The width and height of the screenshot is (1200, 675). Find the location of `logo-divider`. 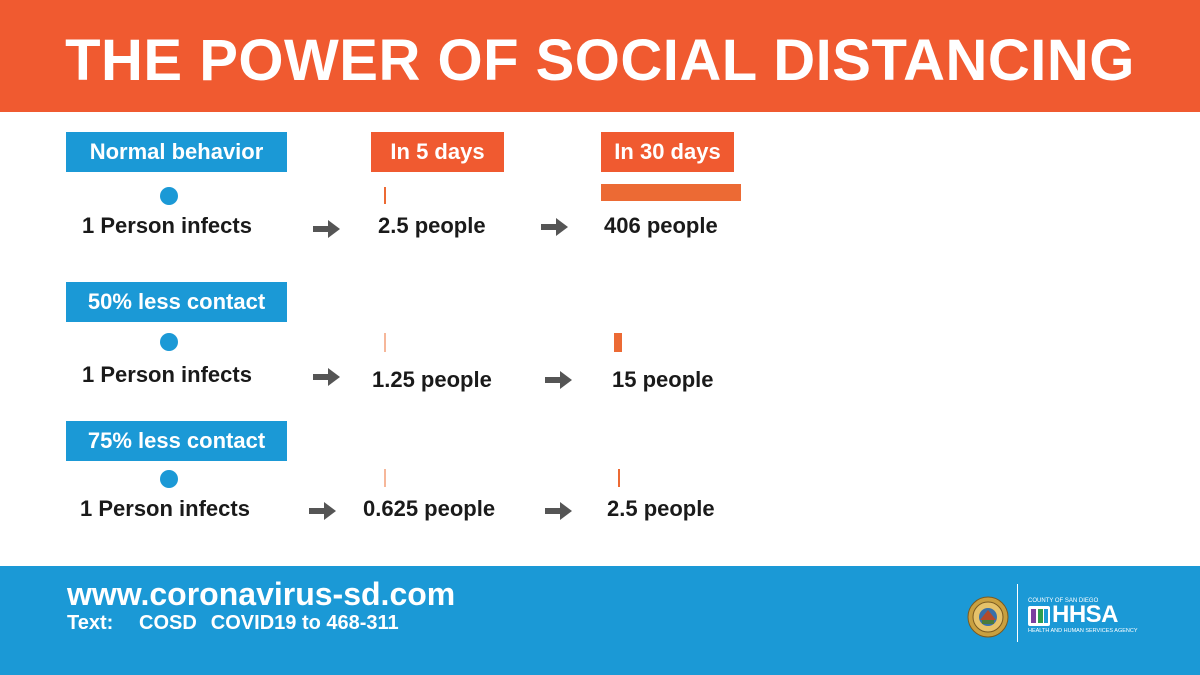

logo-divider is located at coordinates (1017, 613).